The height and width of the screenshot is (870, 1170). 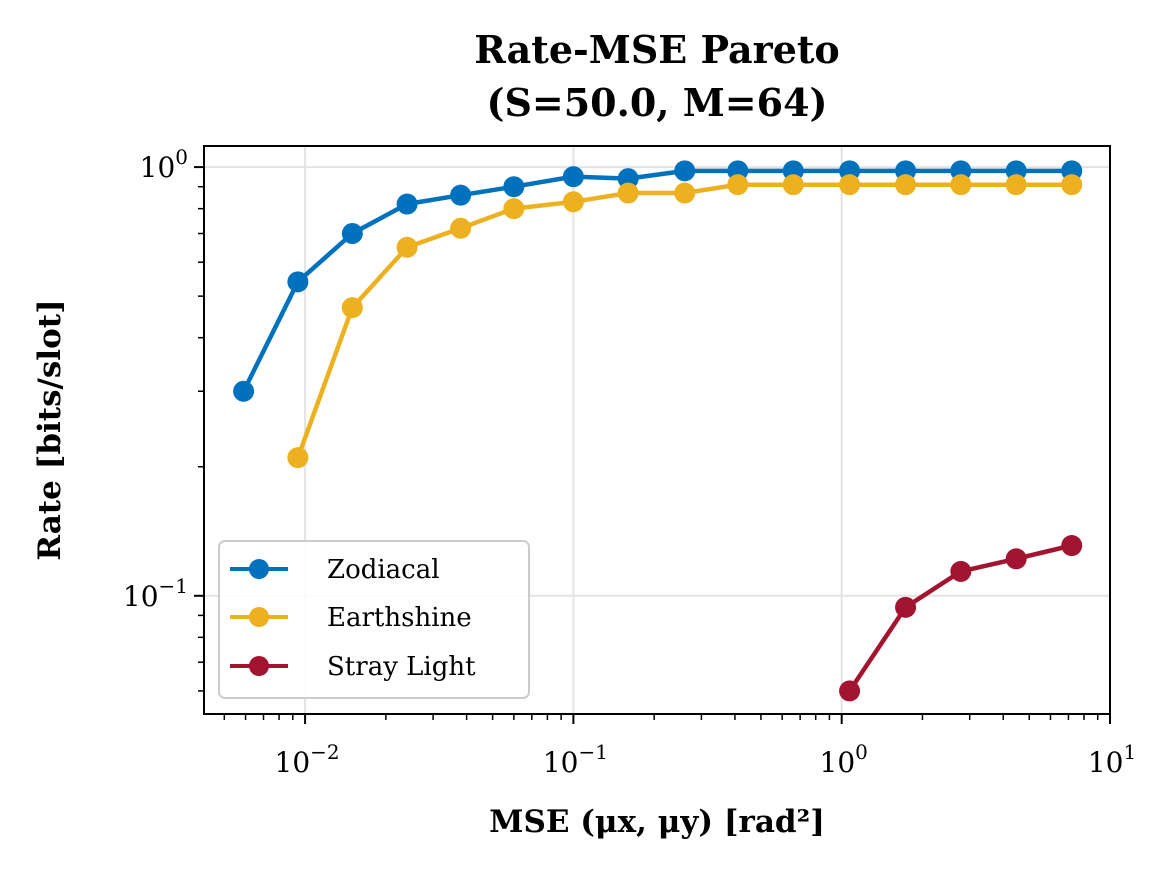 I want to click on y-tick-label: 10⁰, so click(x=164, y=164).